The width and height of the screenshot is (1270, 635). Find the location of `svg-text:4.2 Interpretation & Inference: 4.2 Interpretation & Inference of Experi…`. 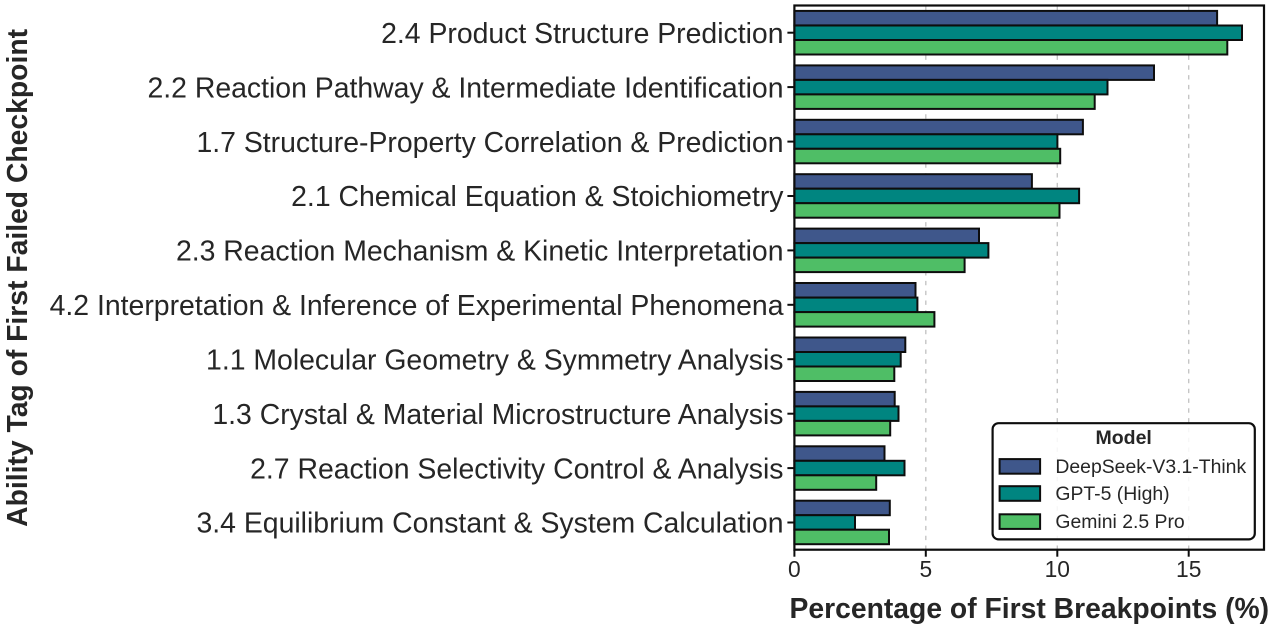

svg-text:4.2 Interpretation & Inference: 4.2 Interpretation & Inference of Experi… is located at coordinates (417, 306).